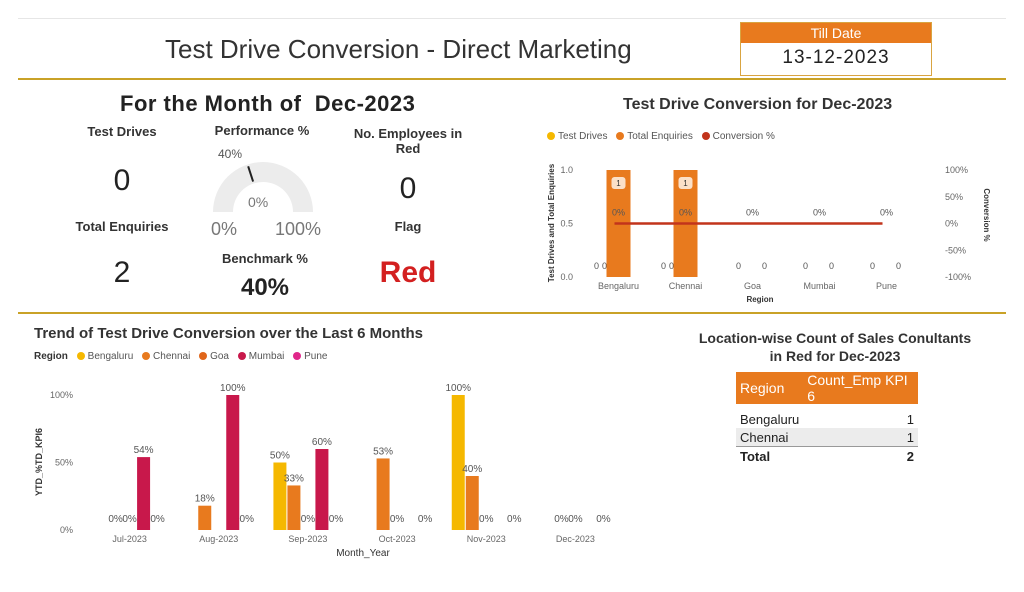 This screenshot has height=592, width=1024. Describe the element at coordinates (219, 356) in the screenshot. I see `legend-label: Goa` at that location.